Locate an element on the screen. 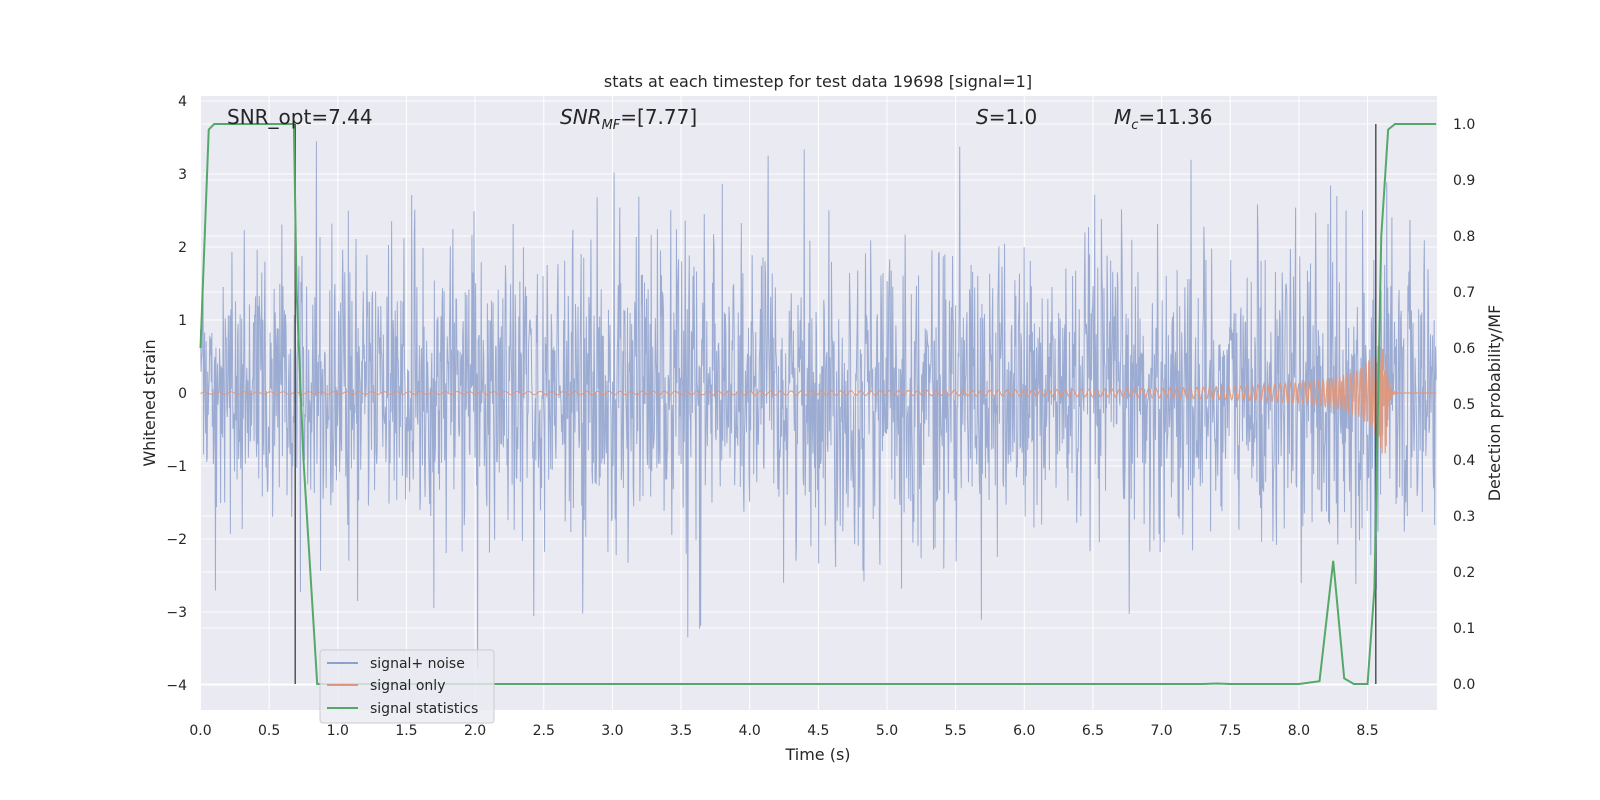 The height and width of the screenshot is (800, 1600). y2-tick-label: 0.8 is located at coordinates (1464, 237).